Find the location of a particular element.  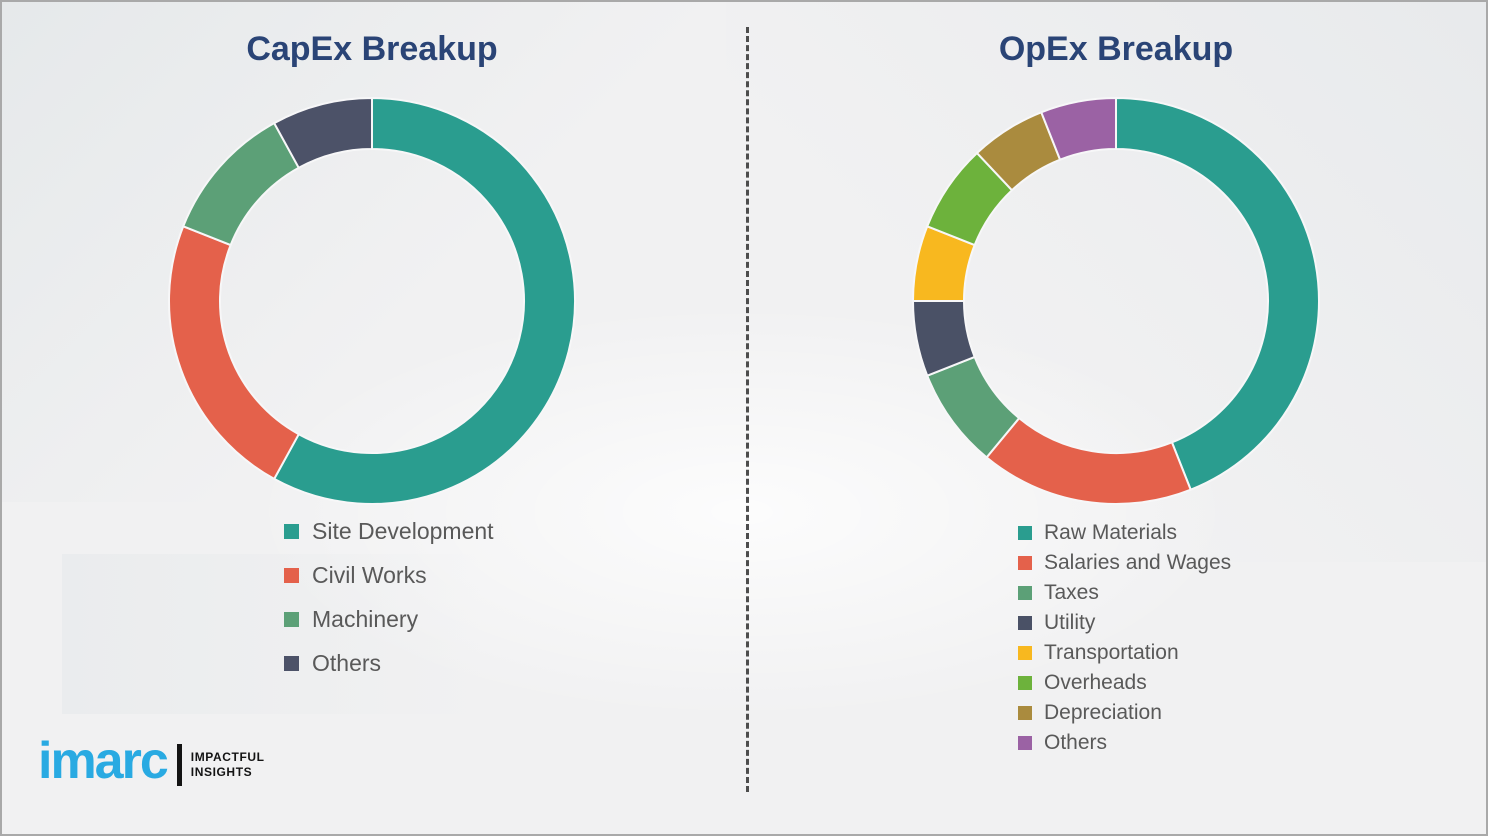

legend-label-taxes: Taxes is located at coordinates (1071, 592).